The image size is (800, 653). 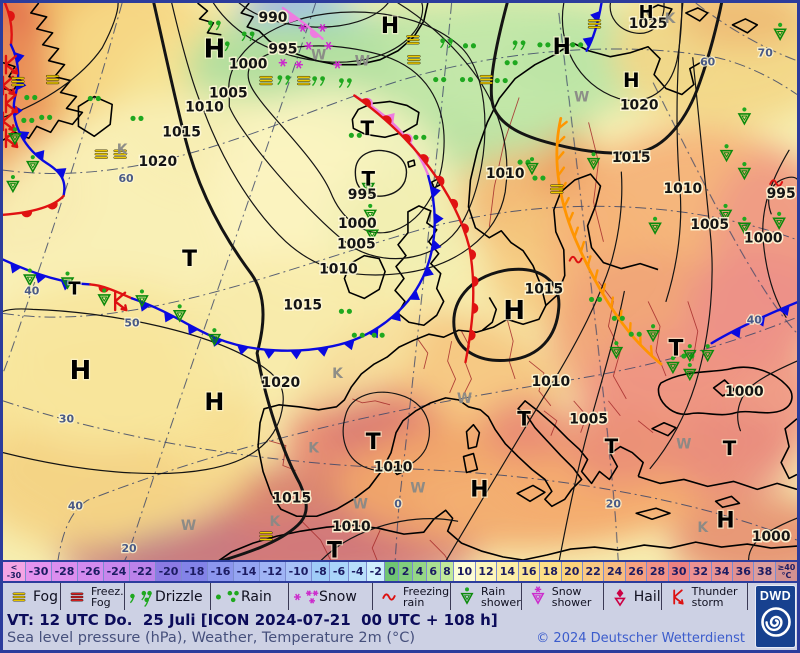 I want to click on colorbar-cell--30: -30, so click(x=38, y=571).